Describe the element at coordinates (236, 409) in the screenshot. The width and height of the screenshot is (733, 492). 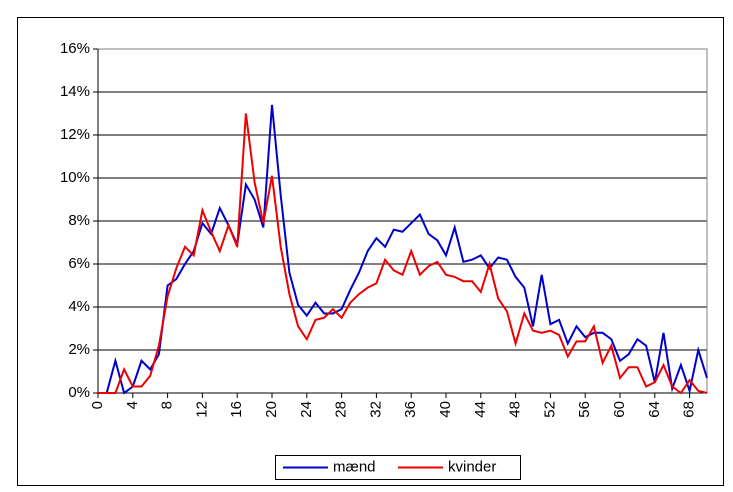
I see `x-tick-label: 16` at that location.